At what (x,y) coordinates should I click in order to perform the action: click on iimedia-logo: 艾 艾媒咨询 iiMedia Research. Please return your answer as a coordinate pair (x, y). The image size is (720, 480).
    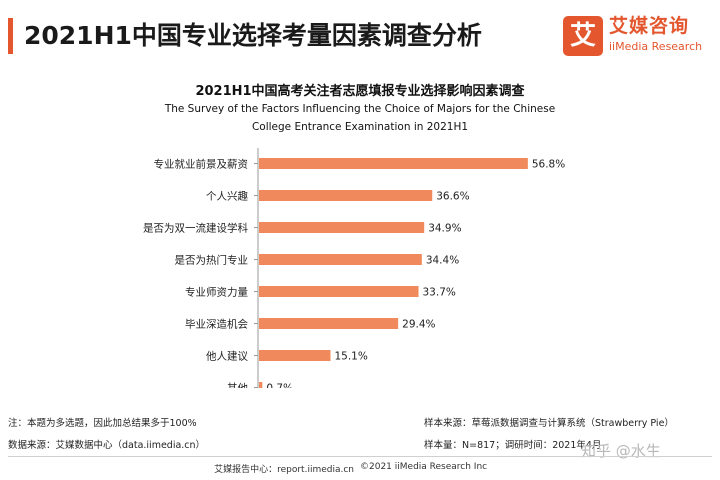
    Looking at the image, I should click on (638, 36).